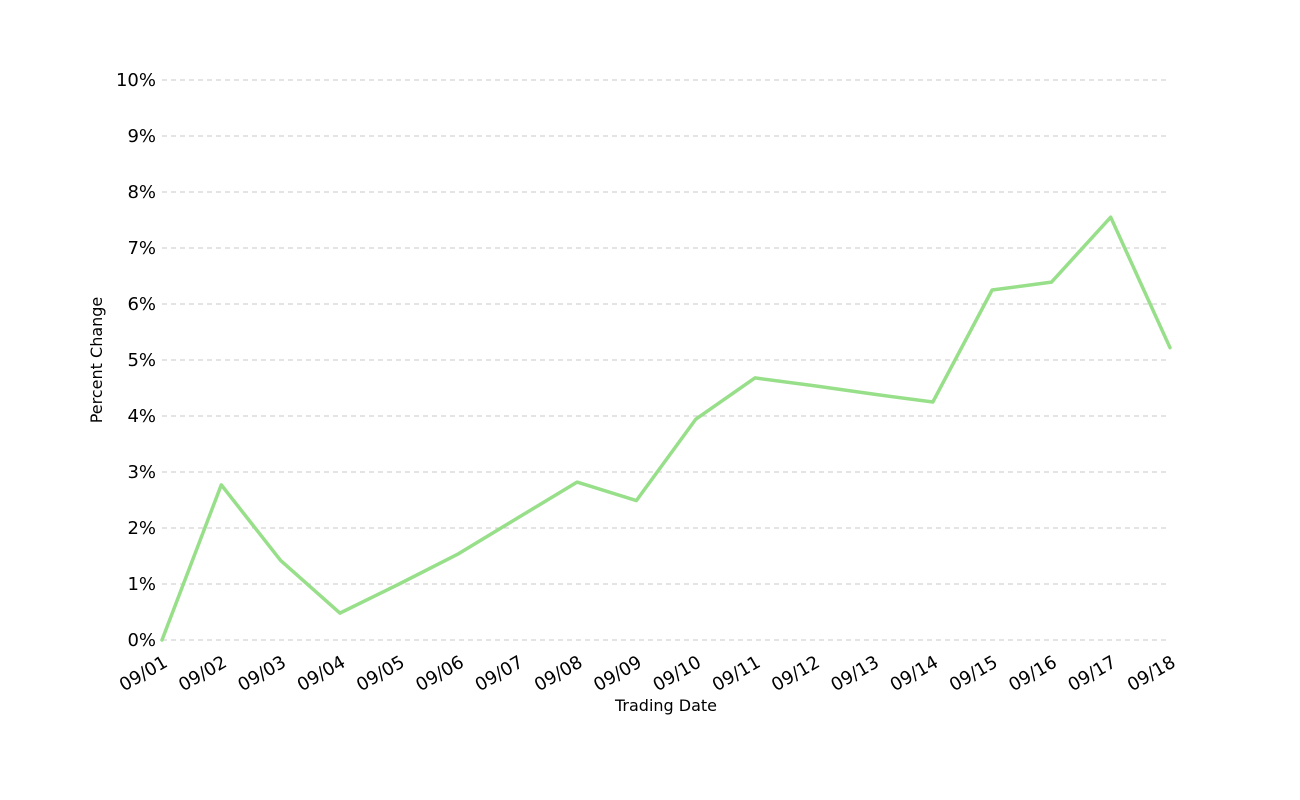 The height and width of the screenshot is (800, 1300). Describe the element at coordinates (141, 360) in the screenshot. I see `y-tick-label: 5%` at that location.